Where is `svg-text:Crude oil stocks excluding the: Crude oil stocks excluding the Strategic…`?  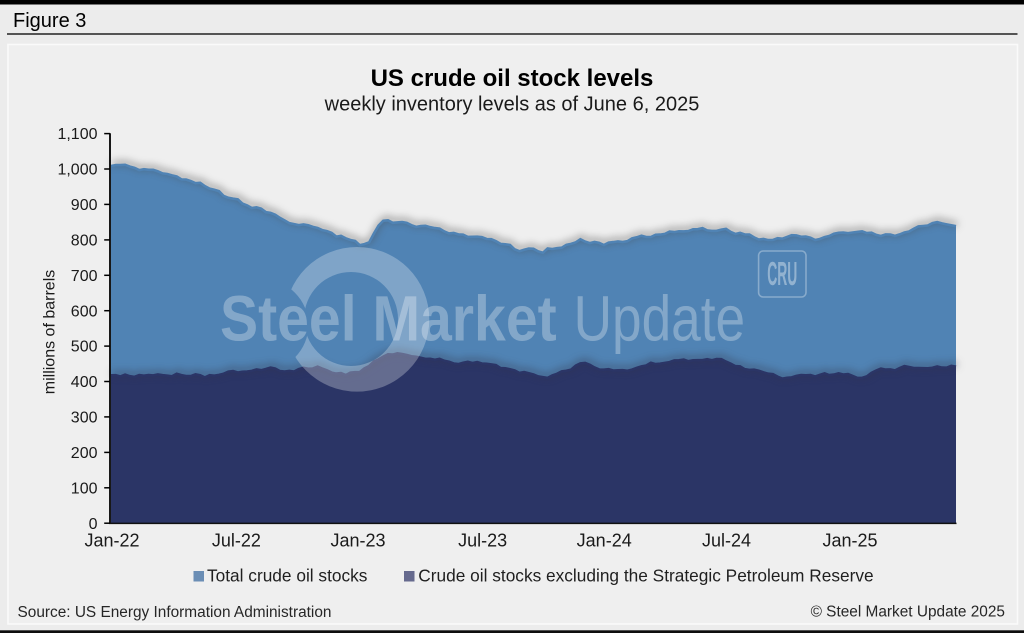
svg-text:Crude oil stocks excluding the: Crude oil stocks excluding the Strategic… is located at coordinates (645, 575).